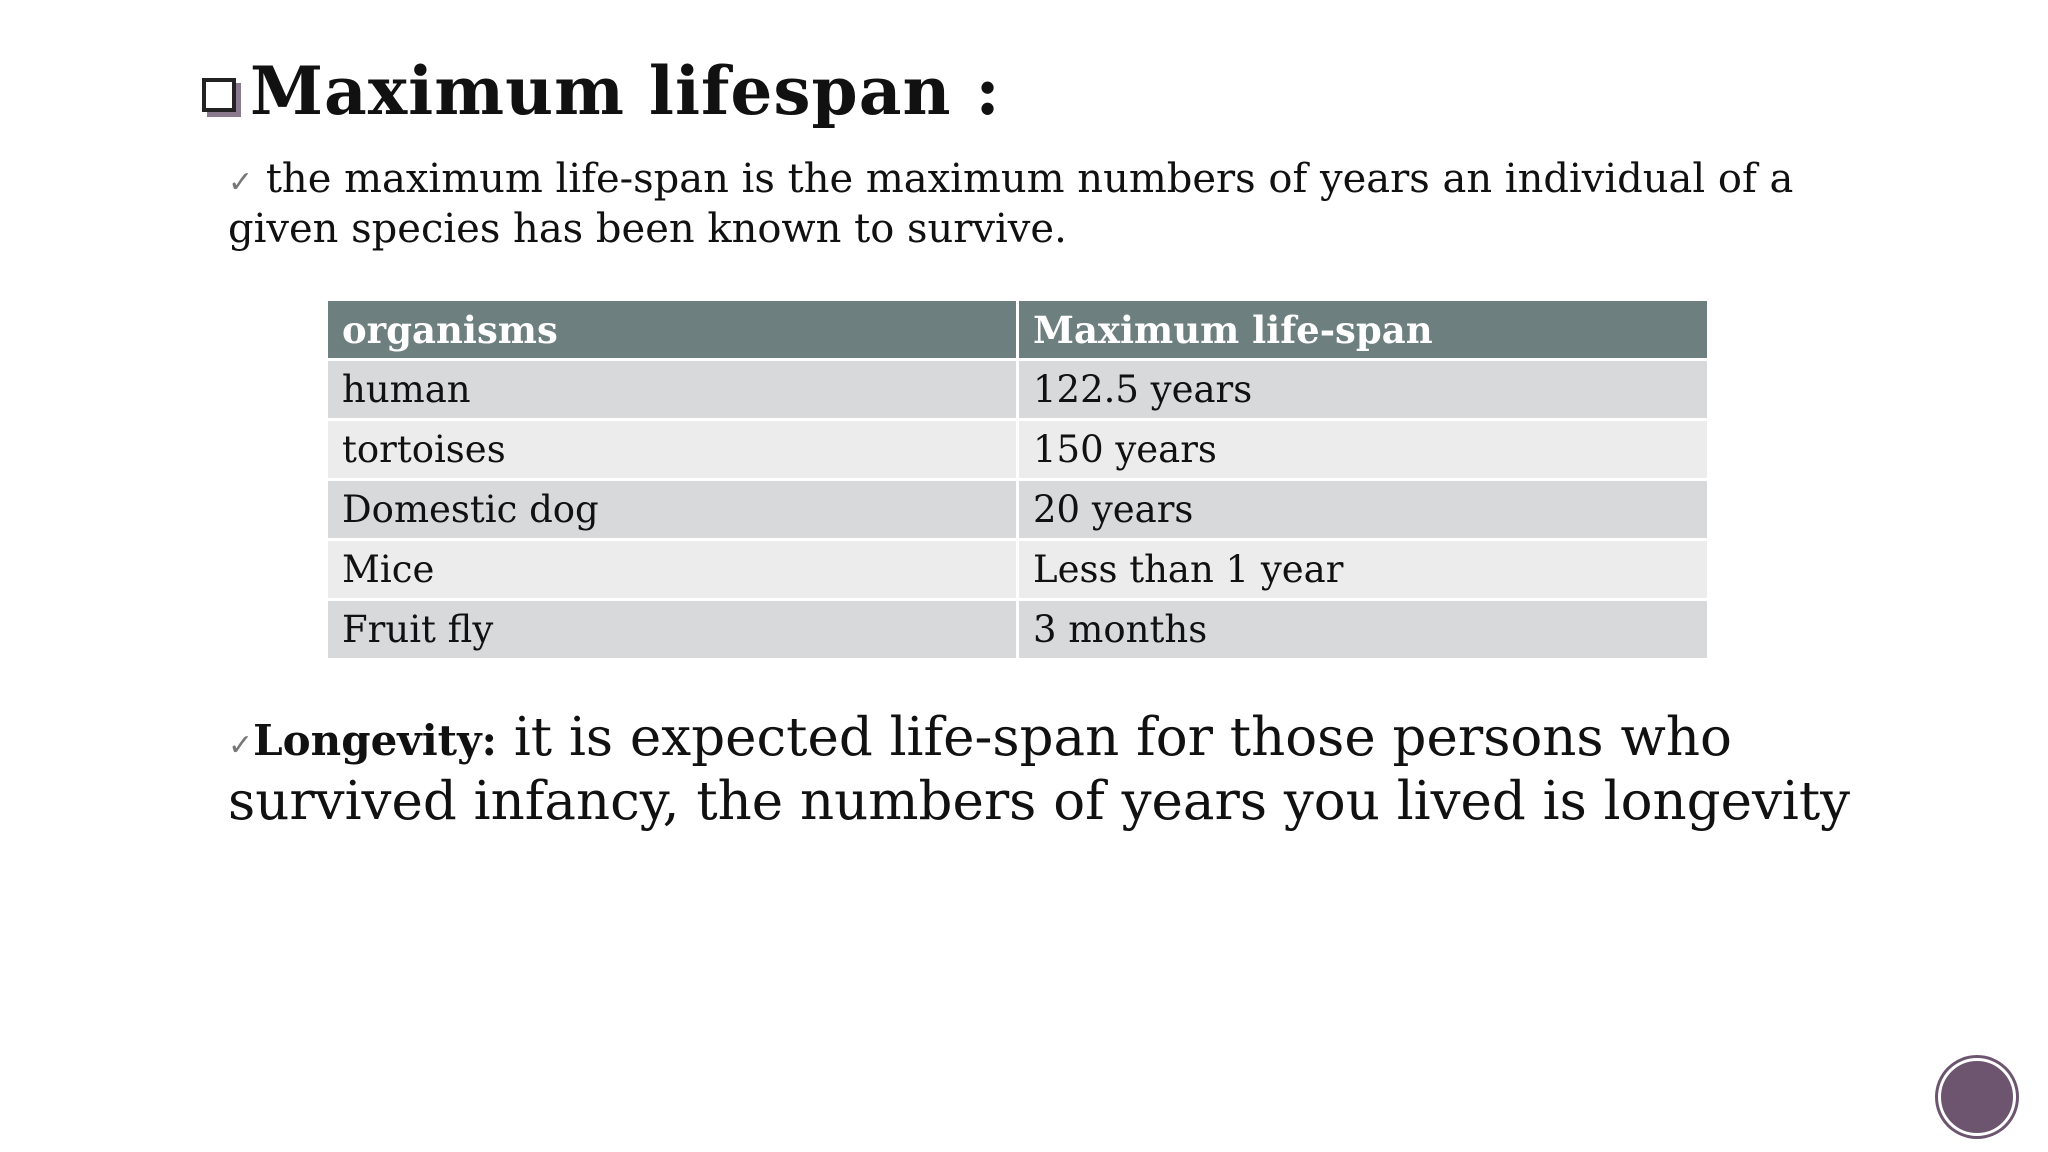 The width and height of the screenshot is (2048, 1152). I want to click on table-cell: 20 years, so click(1363, 509).